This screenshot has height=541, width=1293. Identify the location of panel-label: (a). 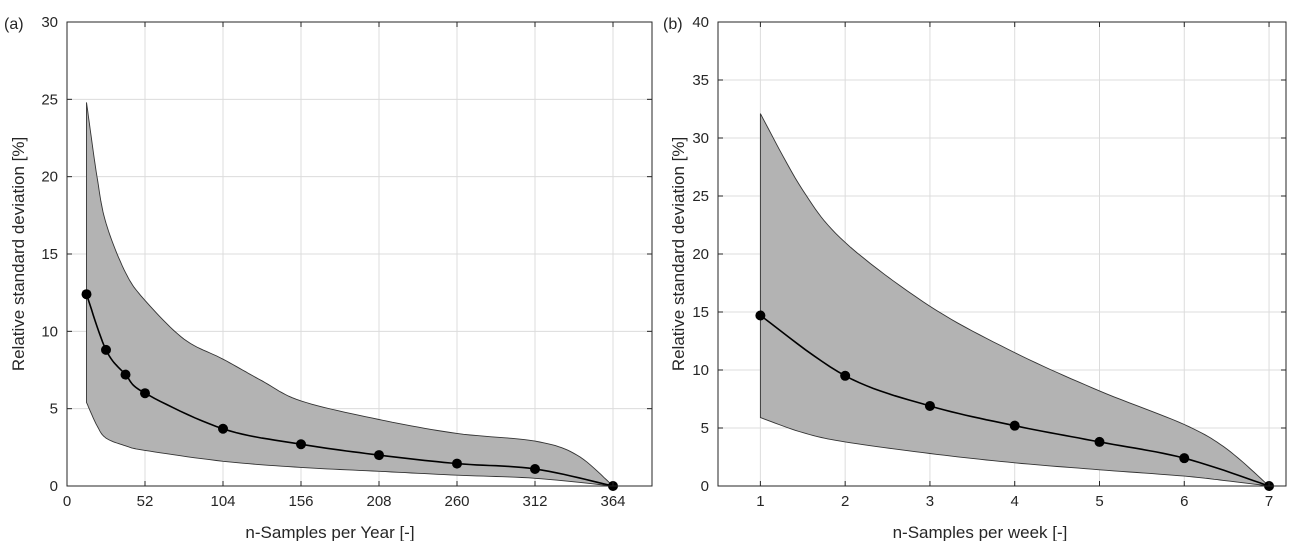
(14, 24).